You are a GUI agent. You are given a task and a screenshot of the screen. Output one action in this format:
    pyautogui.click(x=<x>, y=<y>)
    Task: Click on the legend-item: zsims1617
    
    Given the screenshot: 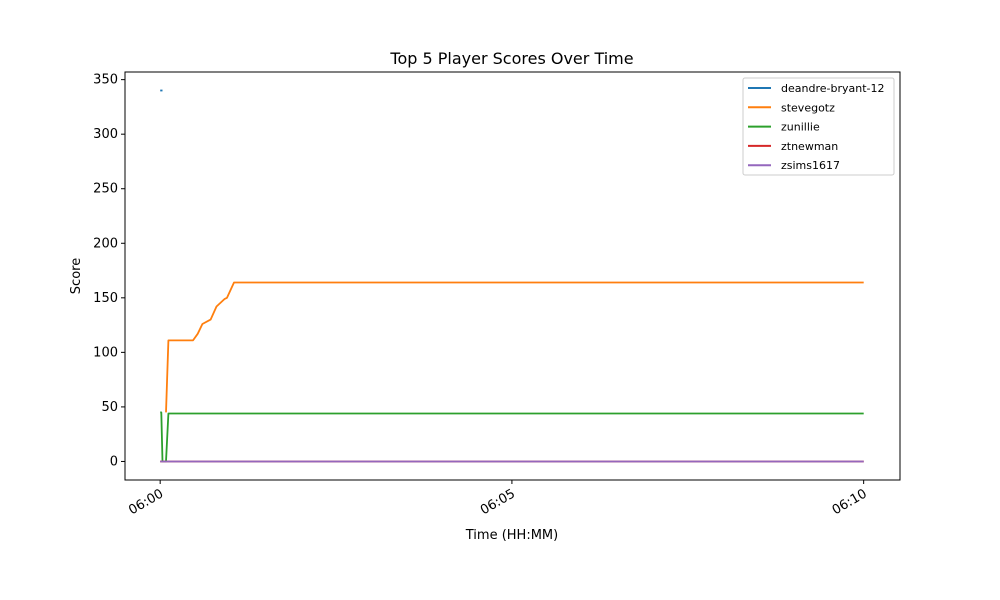 What is the action you would take?
    pyautogui.click(x=794, y=165)
    